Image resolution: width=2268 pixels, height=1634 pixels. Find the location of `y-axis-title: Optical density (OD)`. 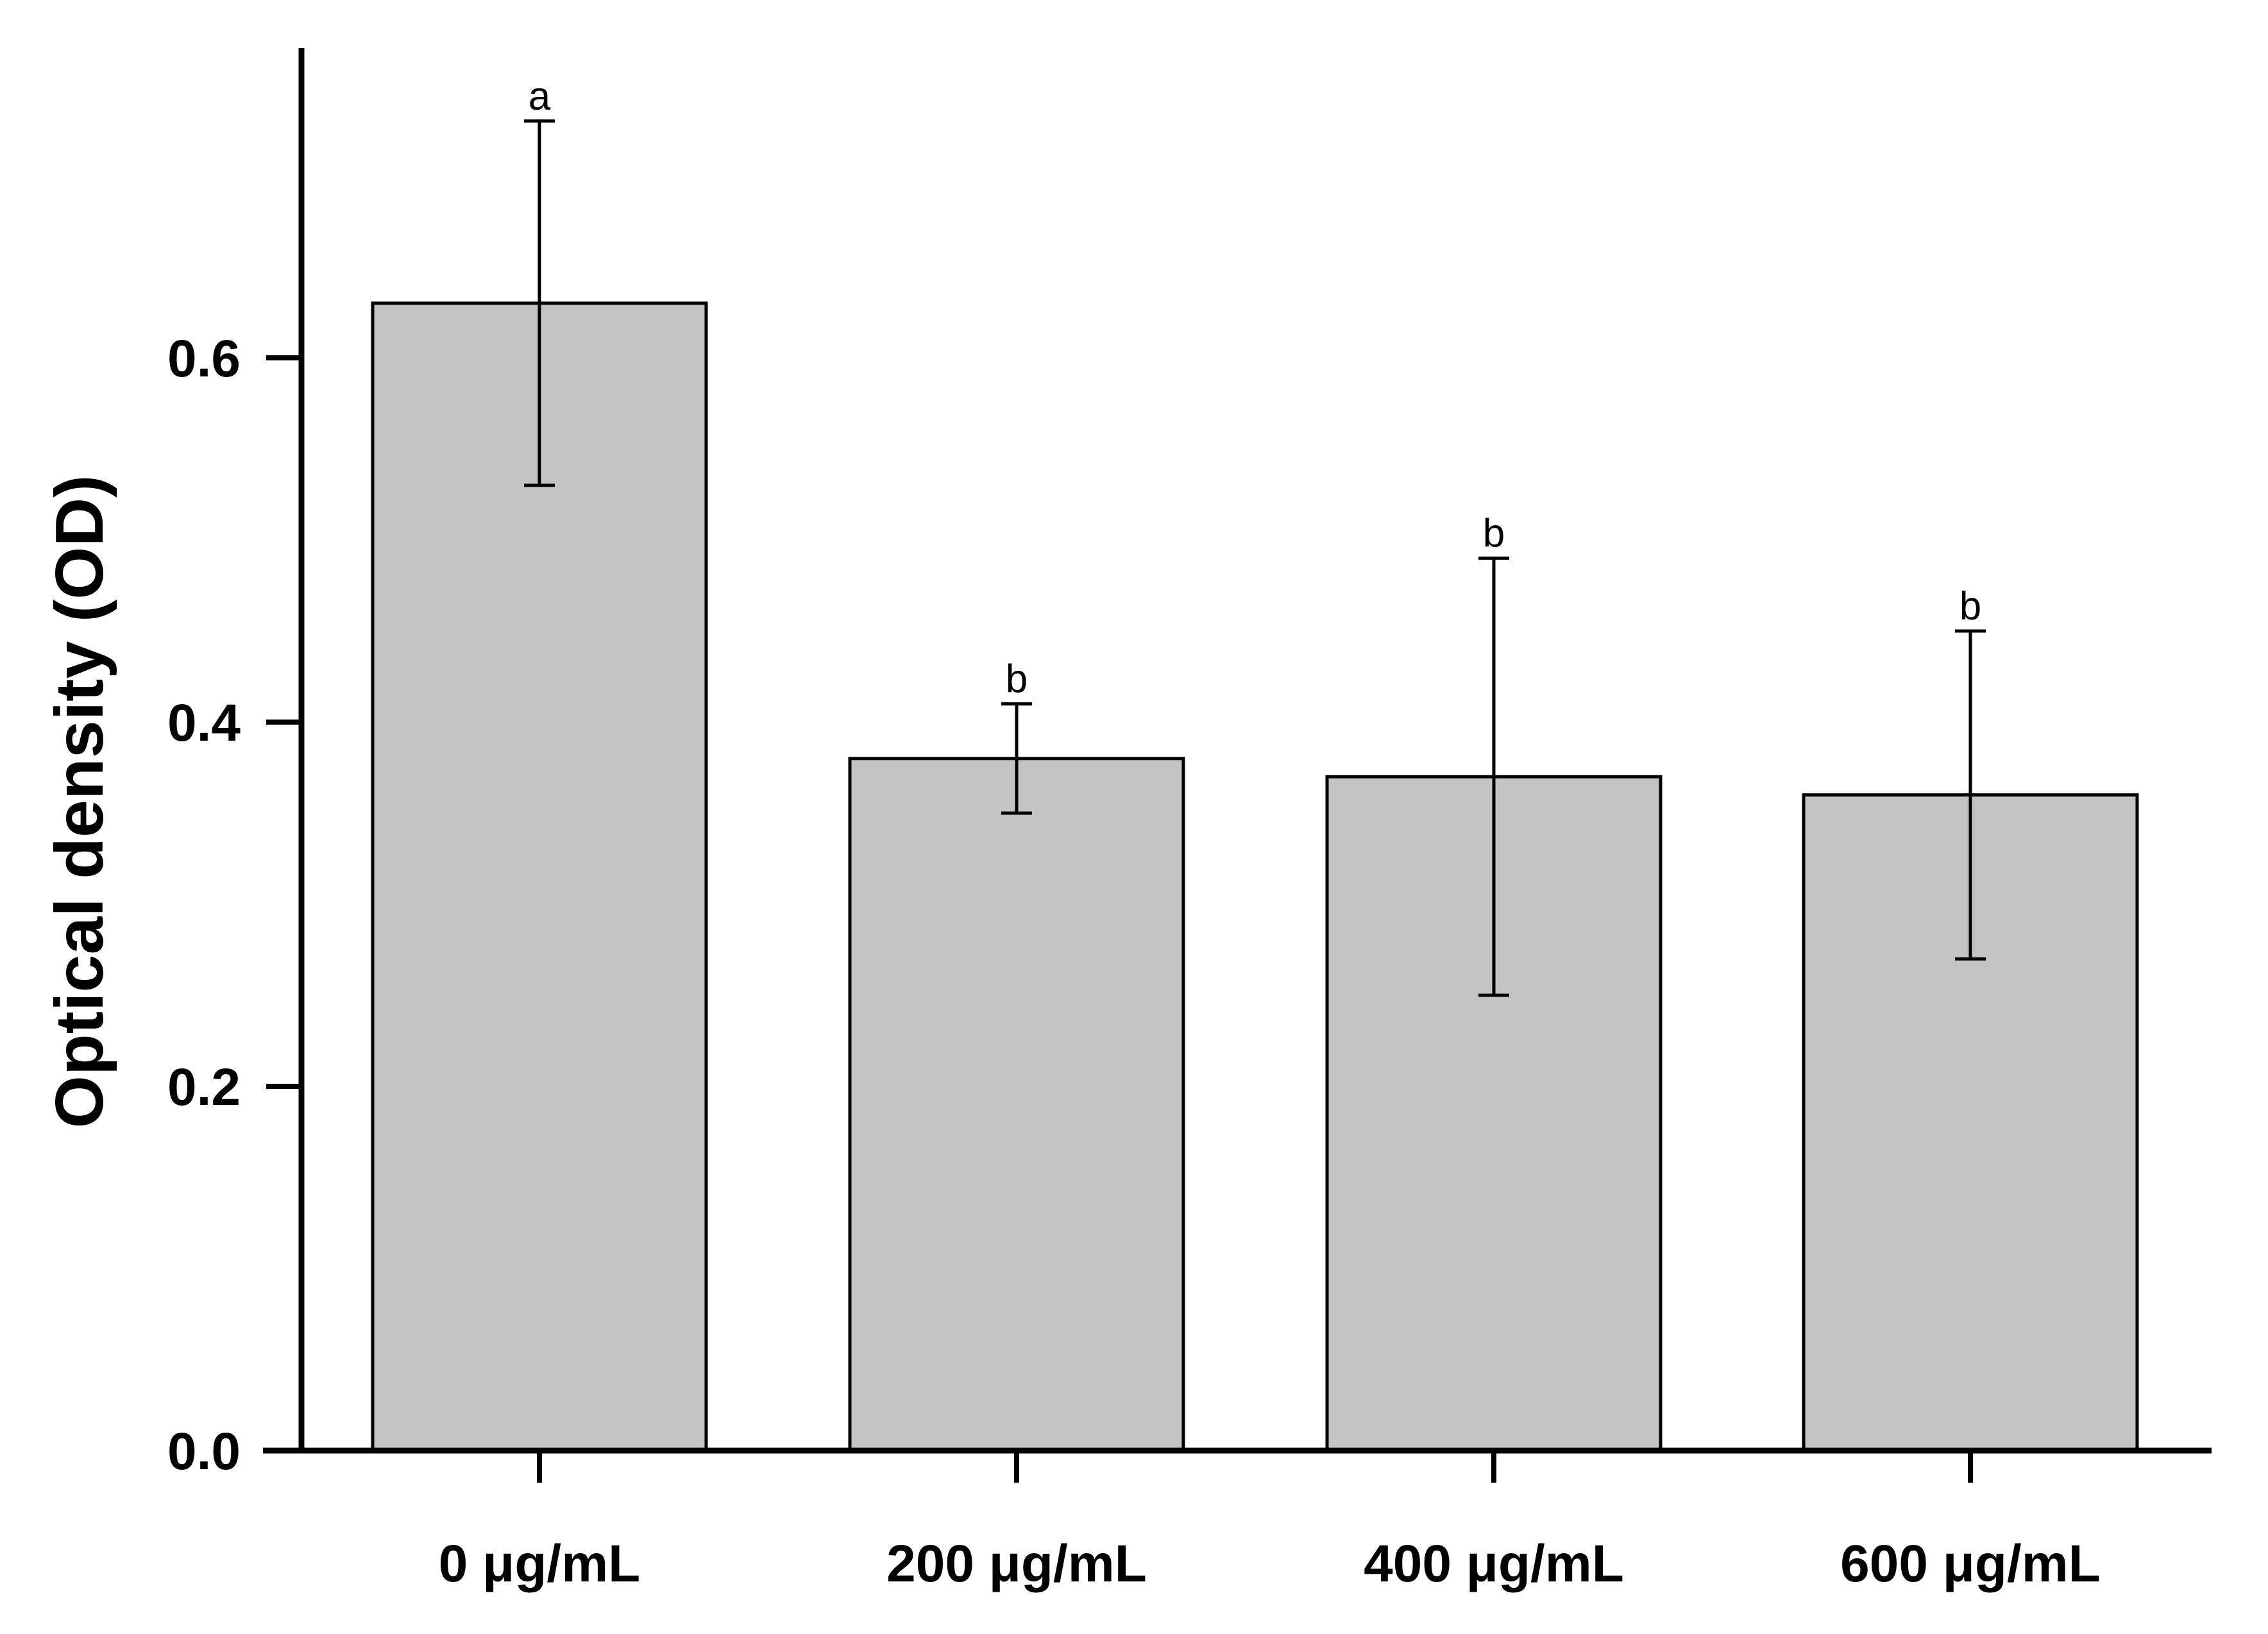

y-axis-title: Optical density (OD) is located at coordinates (79, 802).